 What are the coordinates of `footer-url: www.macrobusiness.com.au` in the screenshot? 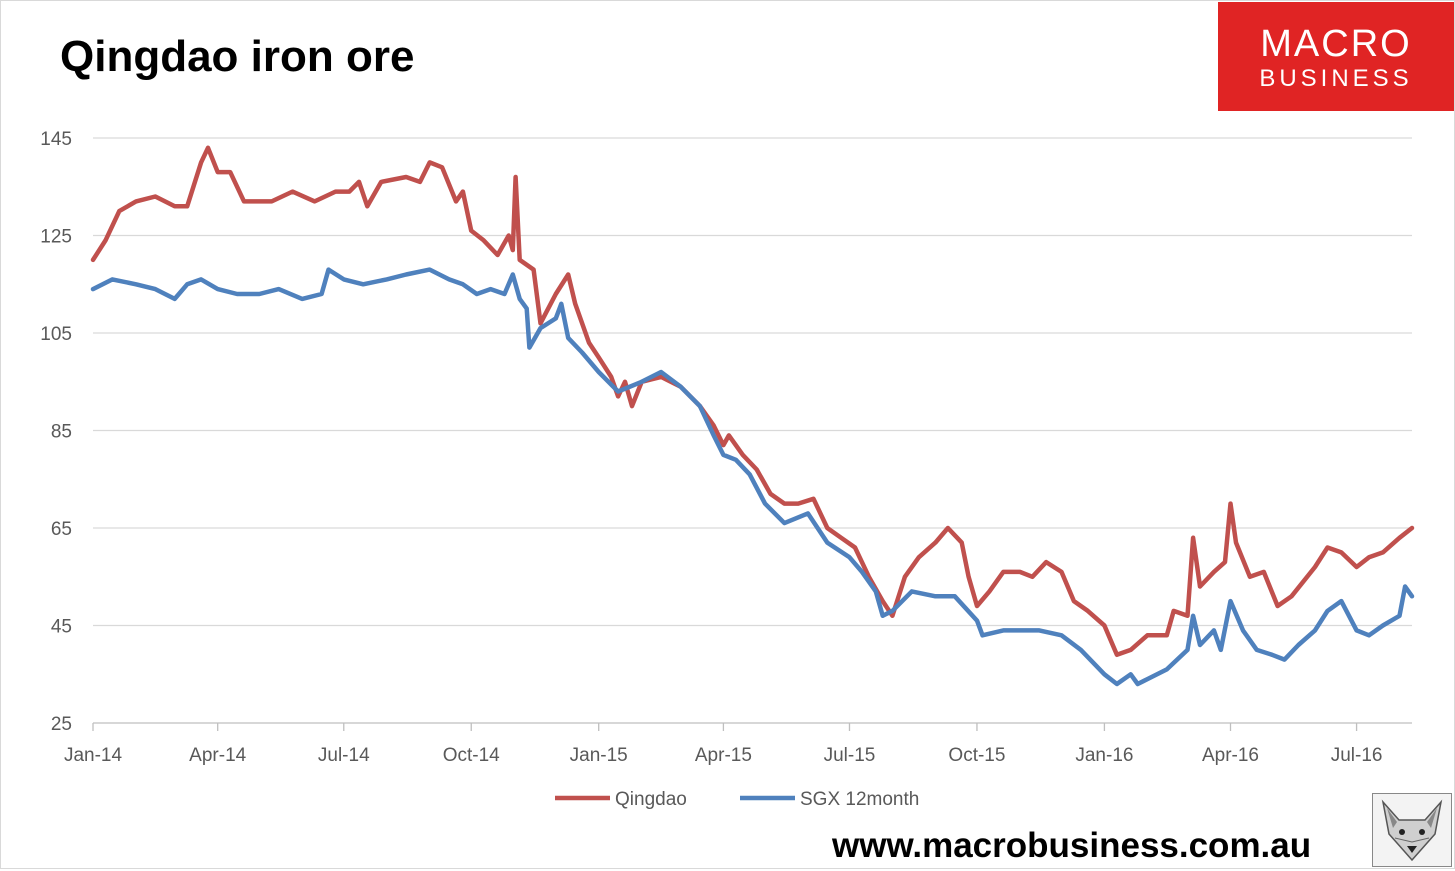 It's located at (1072, 845).